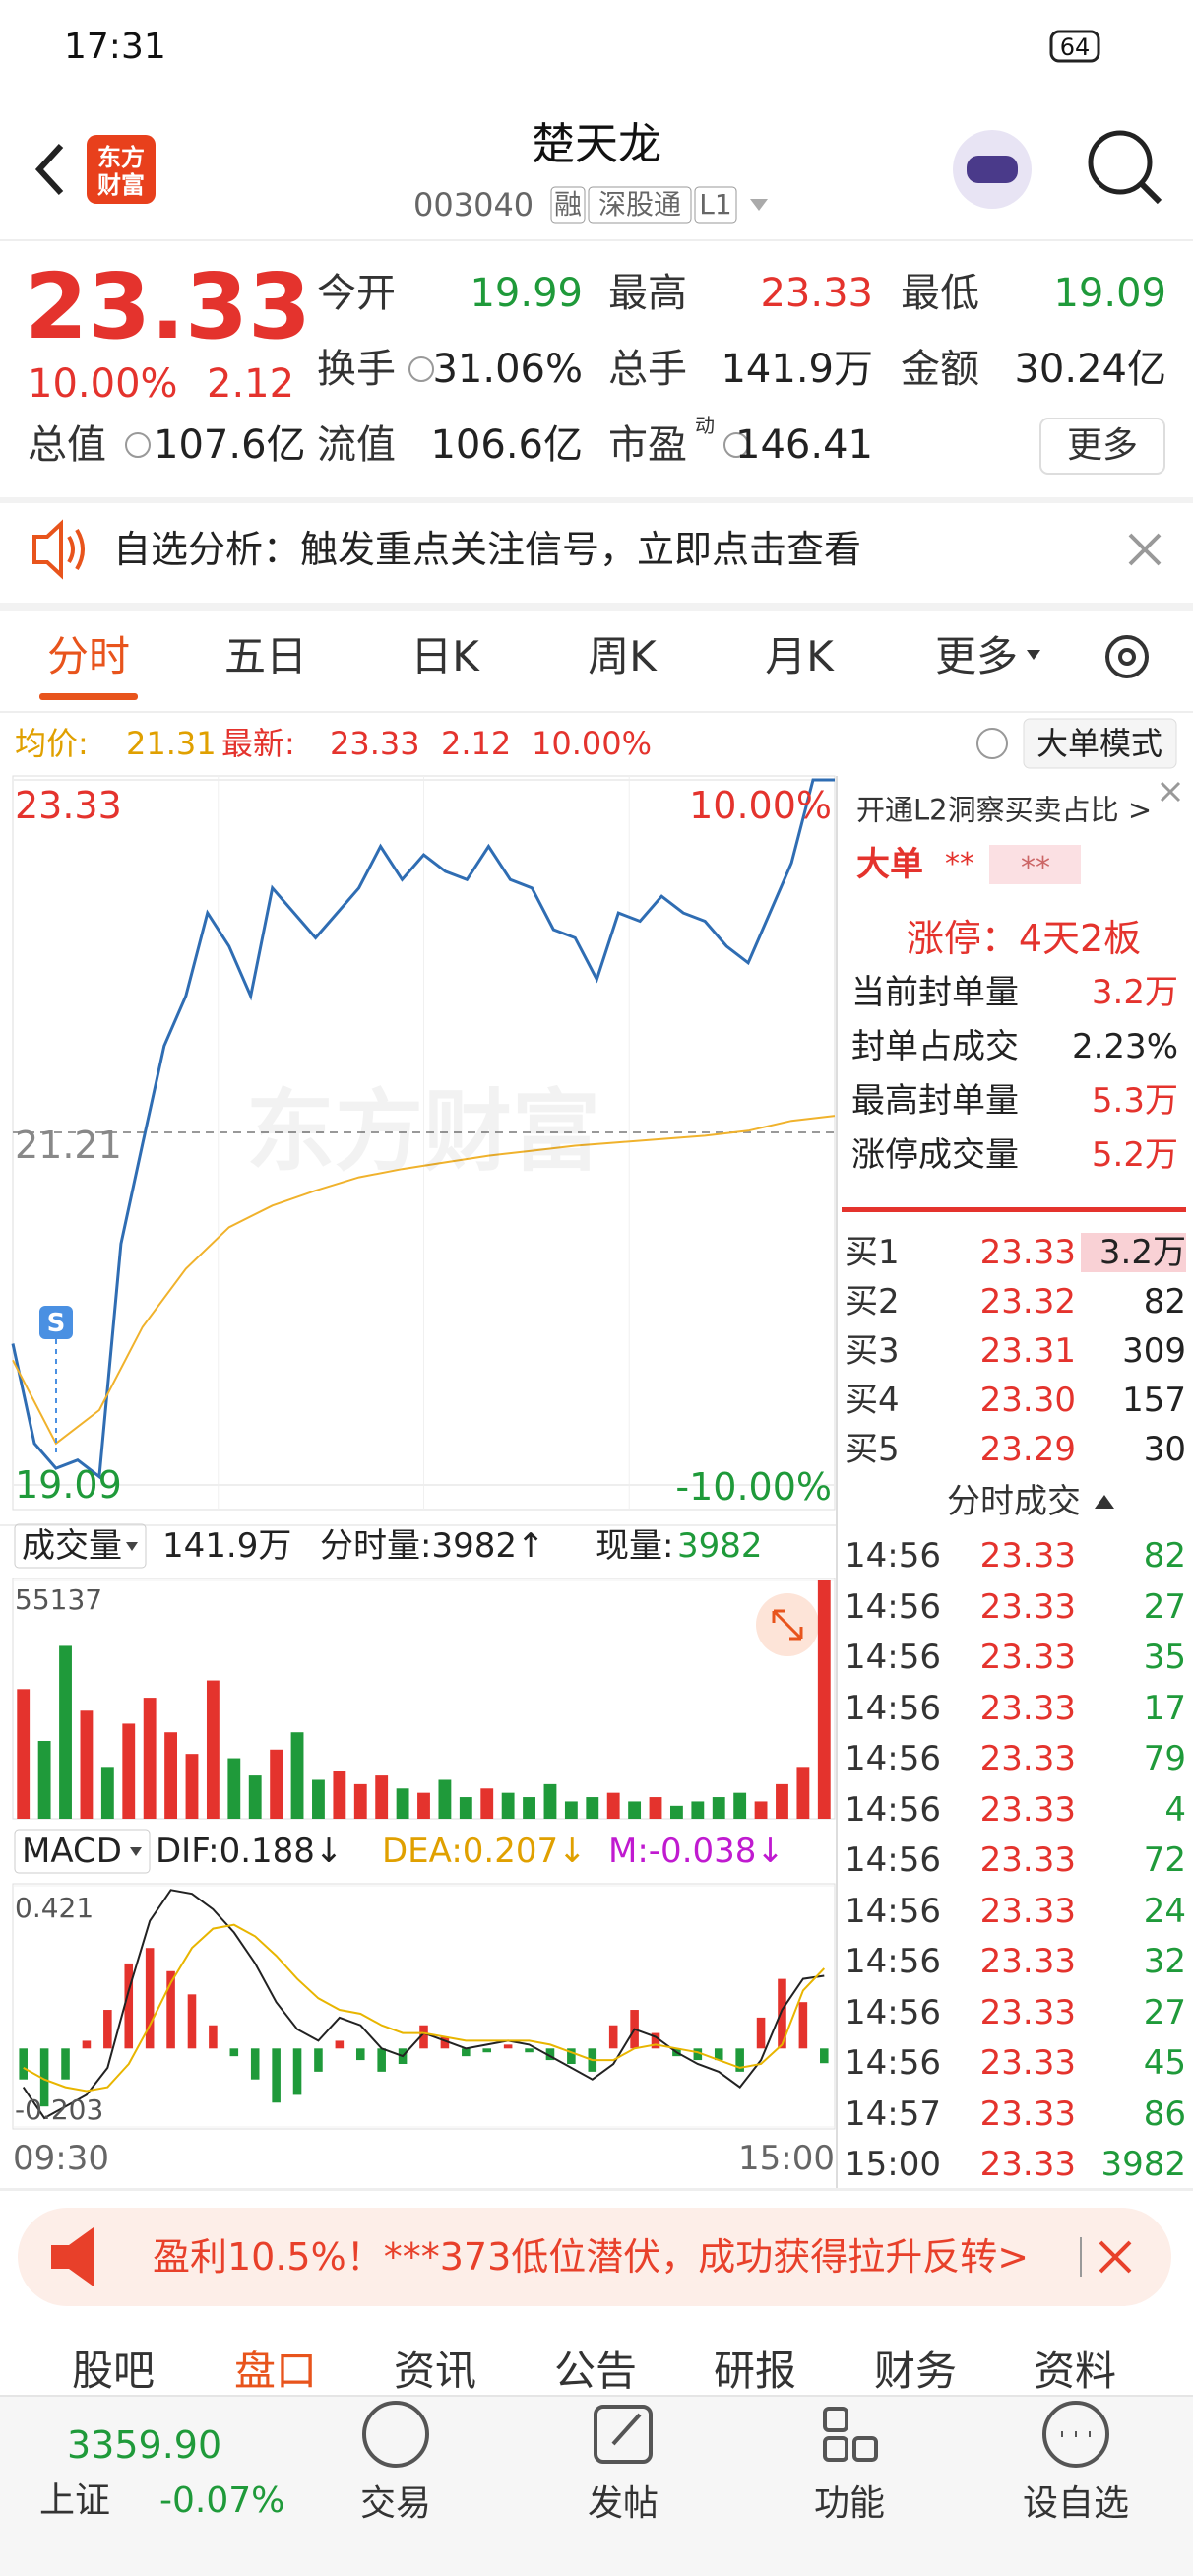 The width and height of the screenshot is (1193, 2576). I want to click on y-tick-label: -0.203, so click(59, 2109).